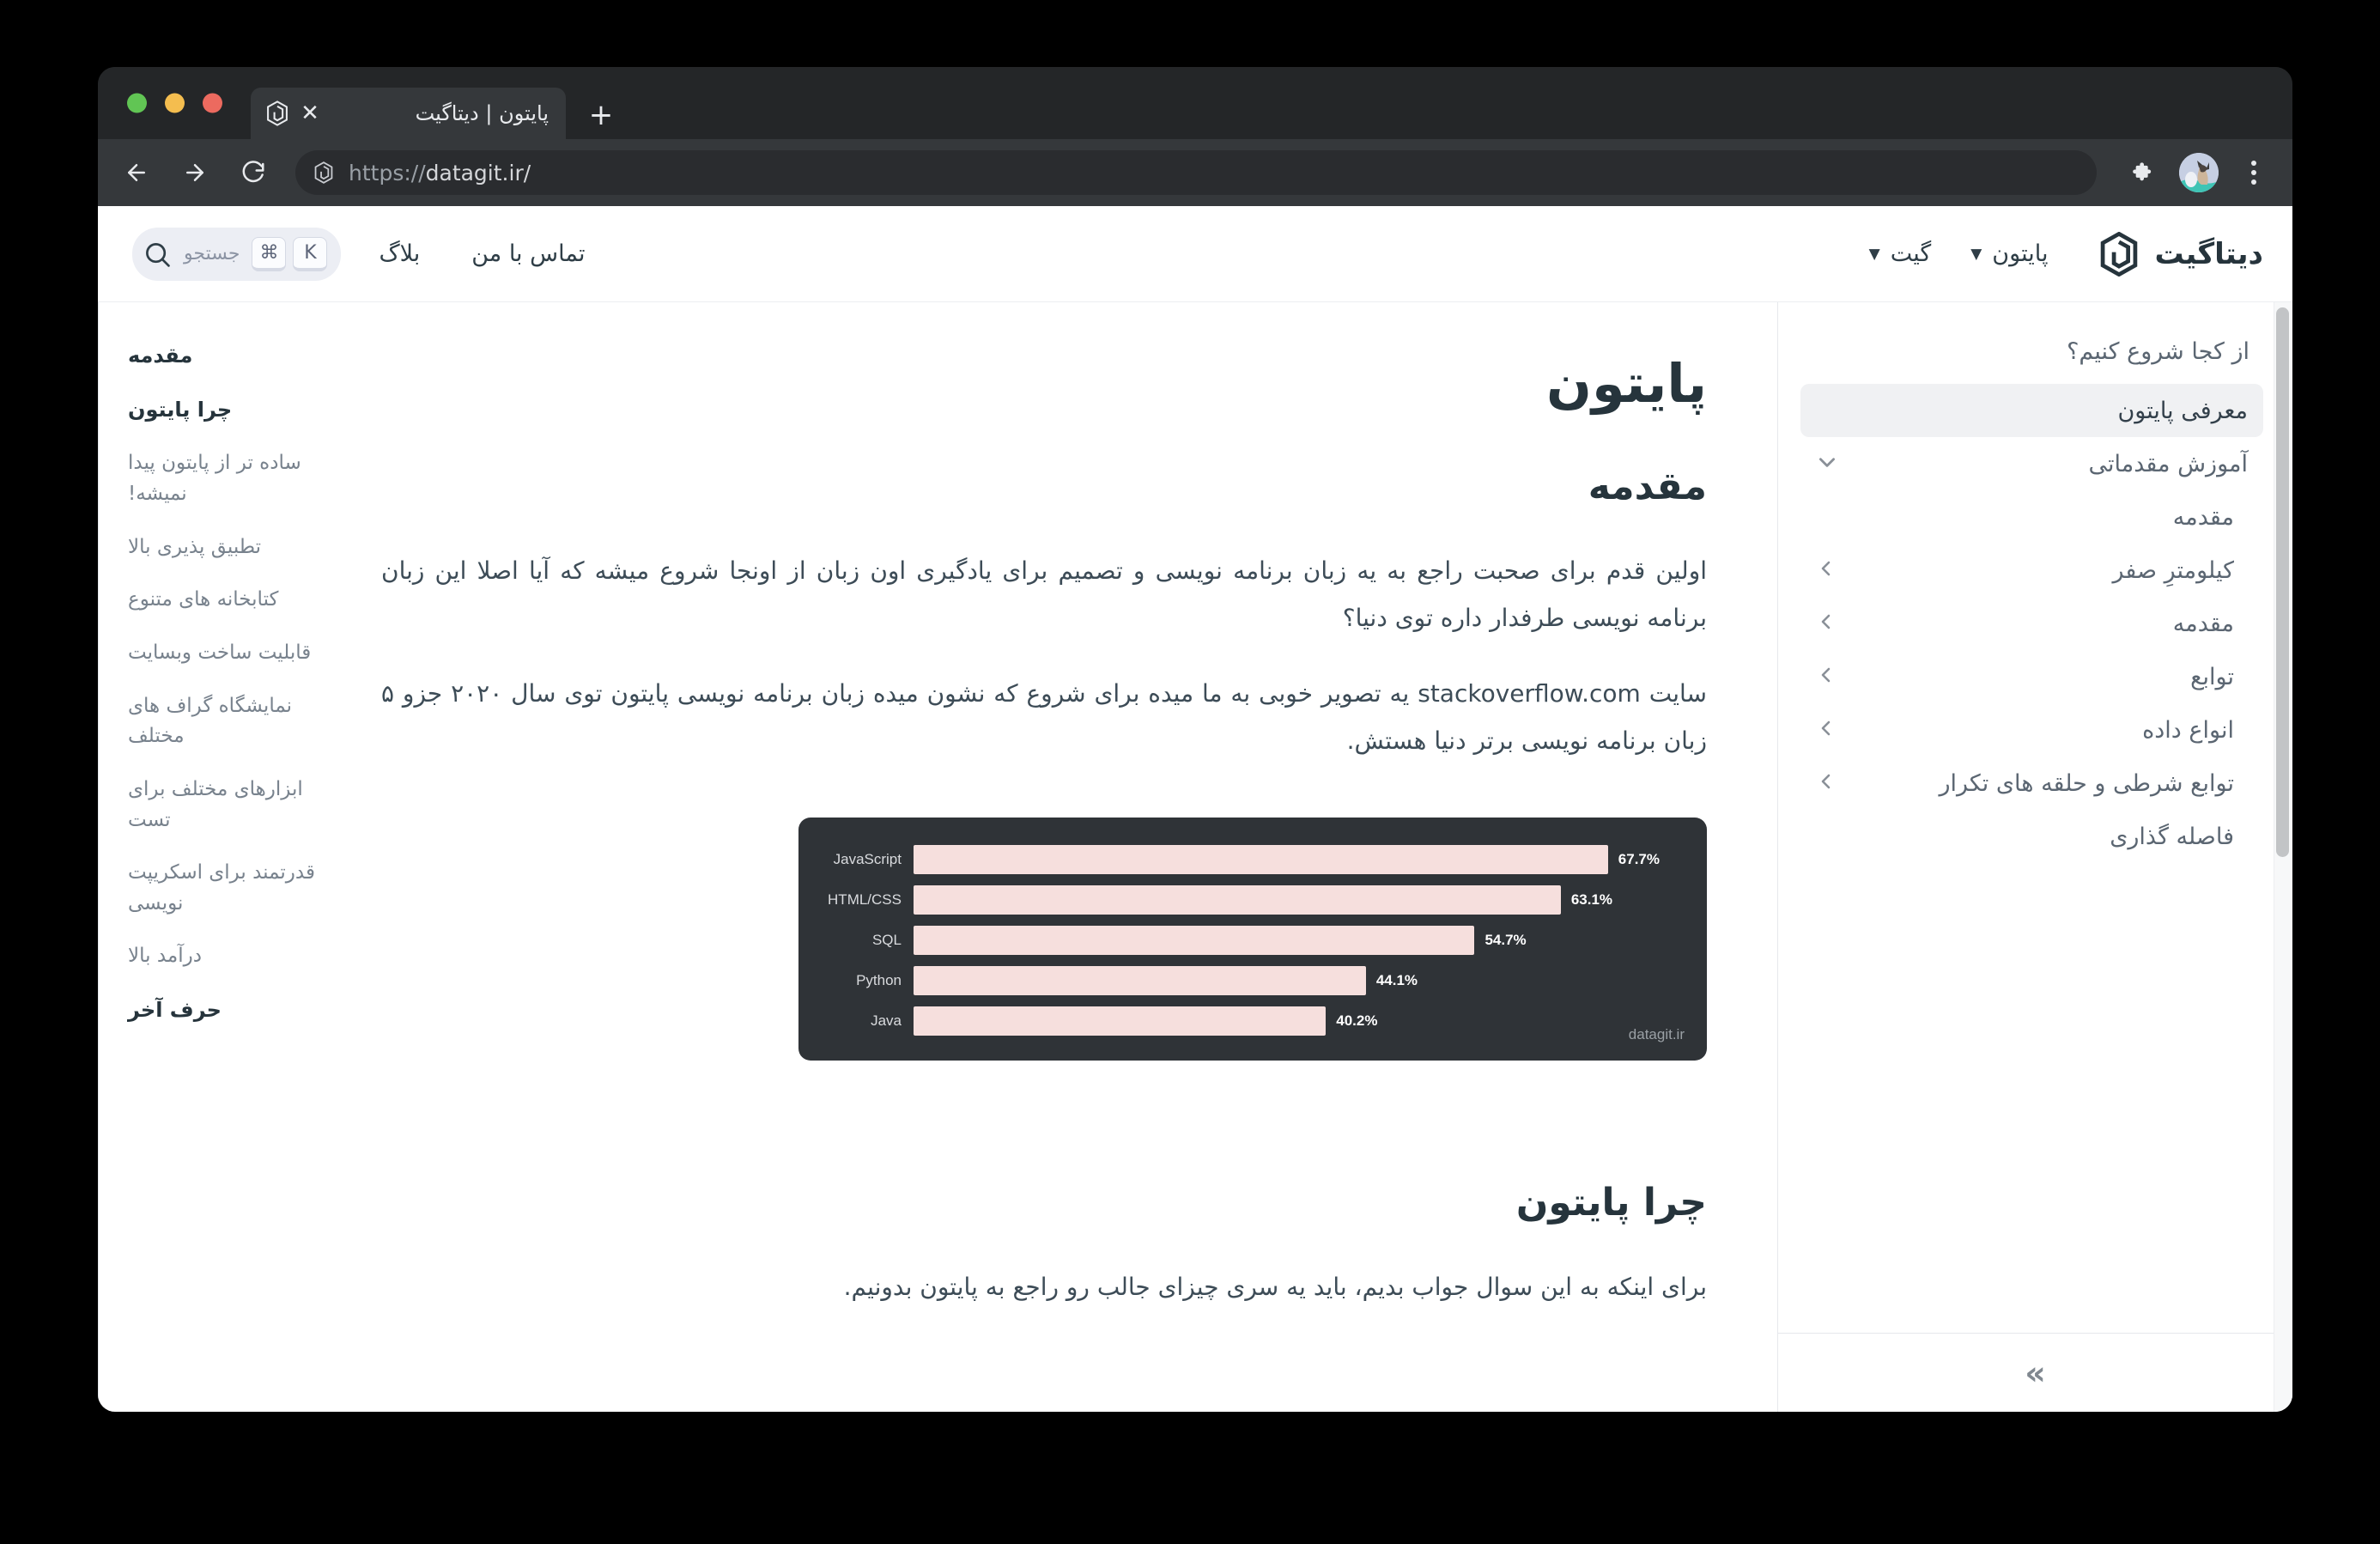 The image size is (2380, 1544). What do you see at coordinates (886, 940) in the screenshot?
I see `chart-category-label: SQL` at bounding box center [886, 940].